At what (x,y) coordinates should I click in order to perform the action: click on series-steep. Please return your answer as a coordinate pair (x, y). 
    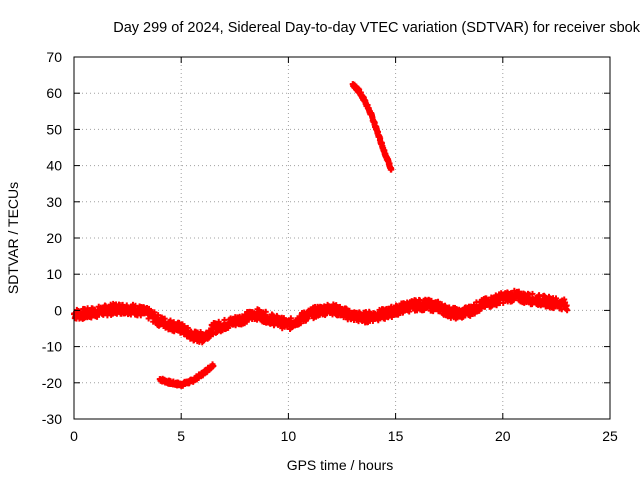
    Looking at the image, I should click on (372, 127).